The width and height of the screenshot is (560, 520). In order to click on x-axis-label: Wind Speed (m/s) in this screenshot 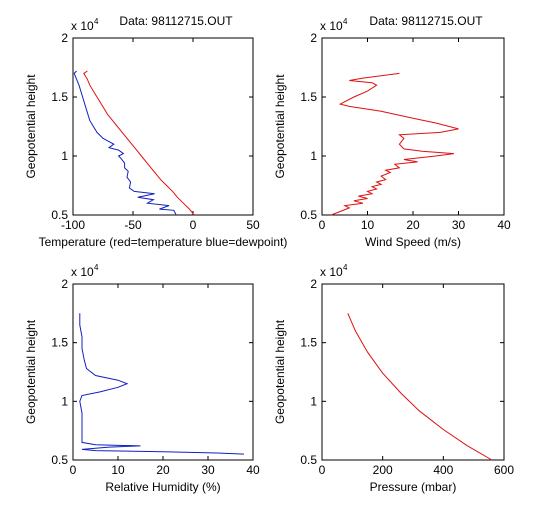, I will do `click(413, 242)`.